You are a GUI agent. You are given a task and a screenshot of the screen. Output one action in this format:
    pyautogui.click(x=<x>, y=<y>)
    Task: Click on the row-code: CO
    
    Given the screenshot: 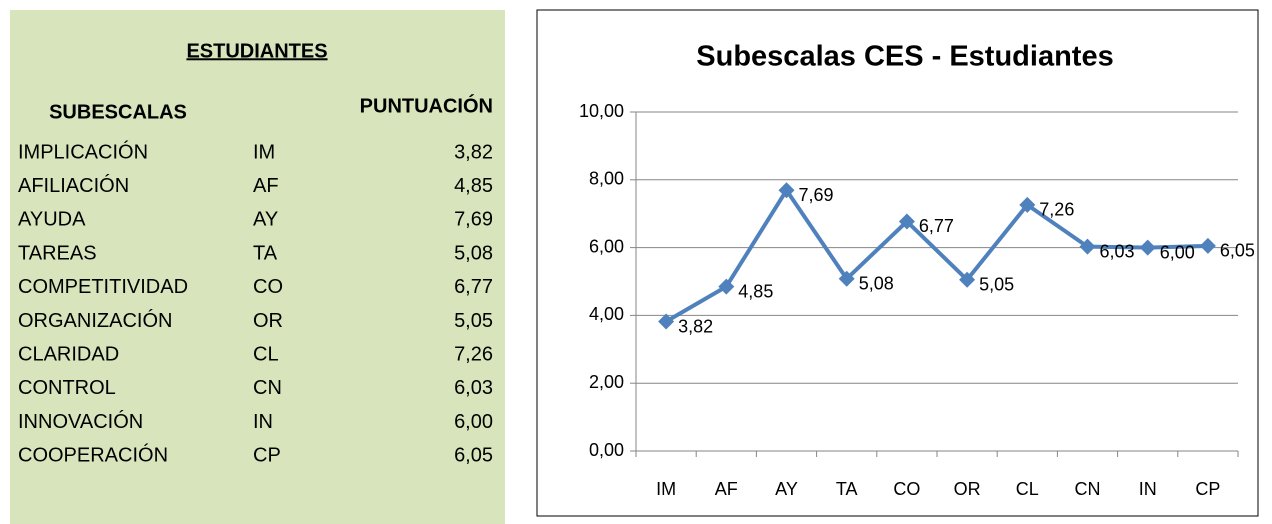 What is the action you would take?
    pyautogui.click(x=268, y=287)
    